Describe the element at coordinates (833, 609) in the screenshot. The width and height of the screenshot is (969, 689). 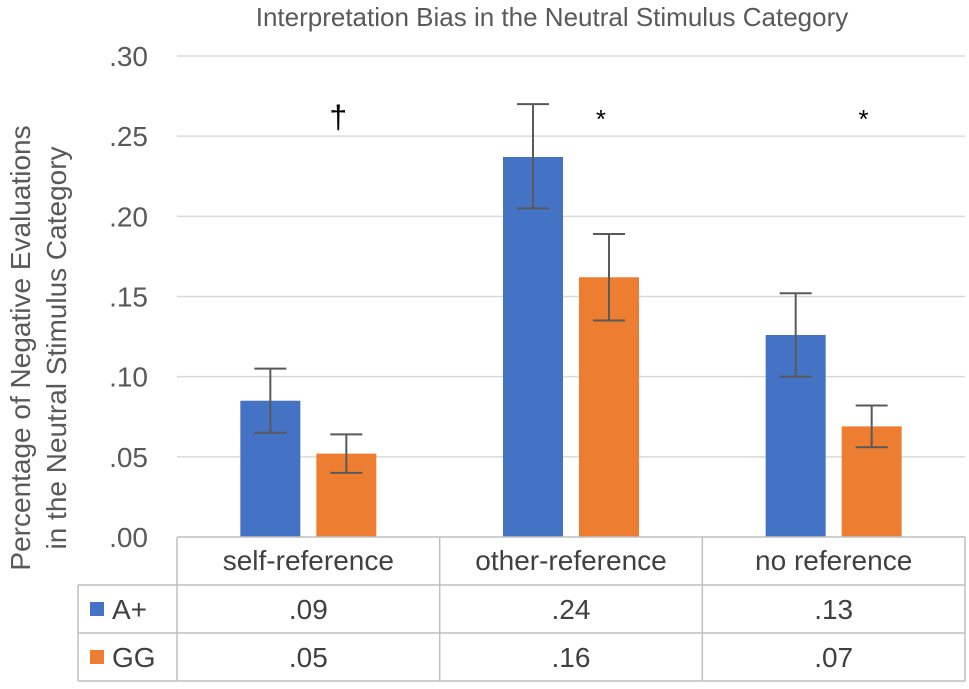
I see `table-value: .13` at that location.